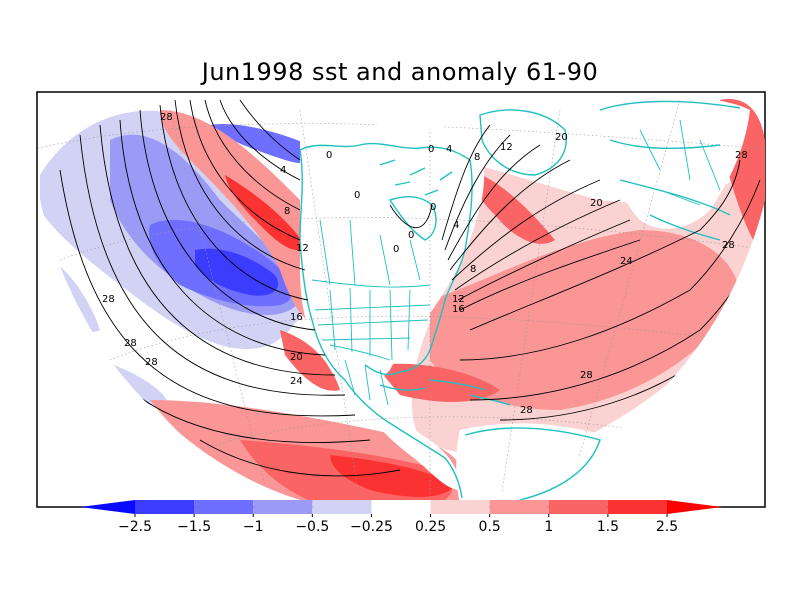 This screenshot has height=600, width=800. What do you see at coordinates (253, 527) in the screenshot?
I see `colorbar-tick-label: −1` at bounding box center [253, 527].